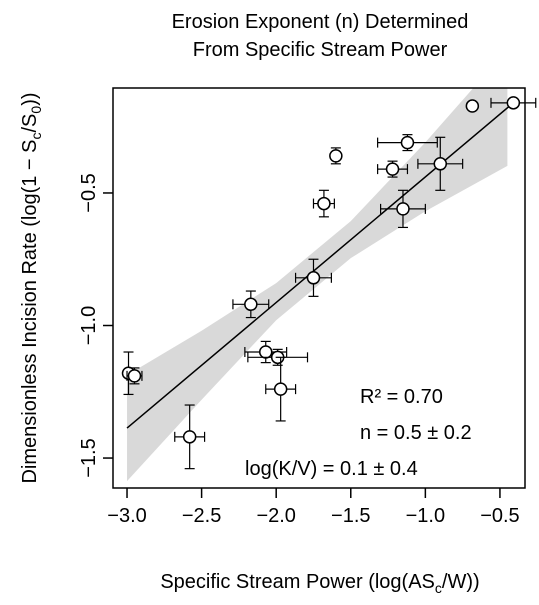 The height and width of the screenshot is (605, 539). Describe the element at coordinates (89, 457) in the screenshot. I see `y-tick-label: −1.5` at that location.